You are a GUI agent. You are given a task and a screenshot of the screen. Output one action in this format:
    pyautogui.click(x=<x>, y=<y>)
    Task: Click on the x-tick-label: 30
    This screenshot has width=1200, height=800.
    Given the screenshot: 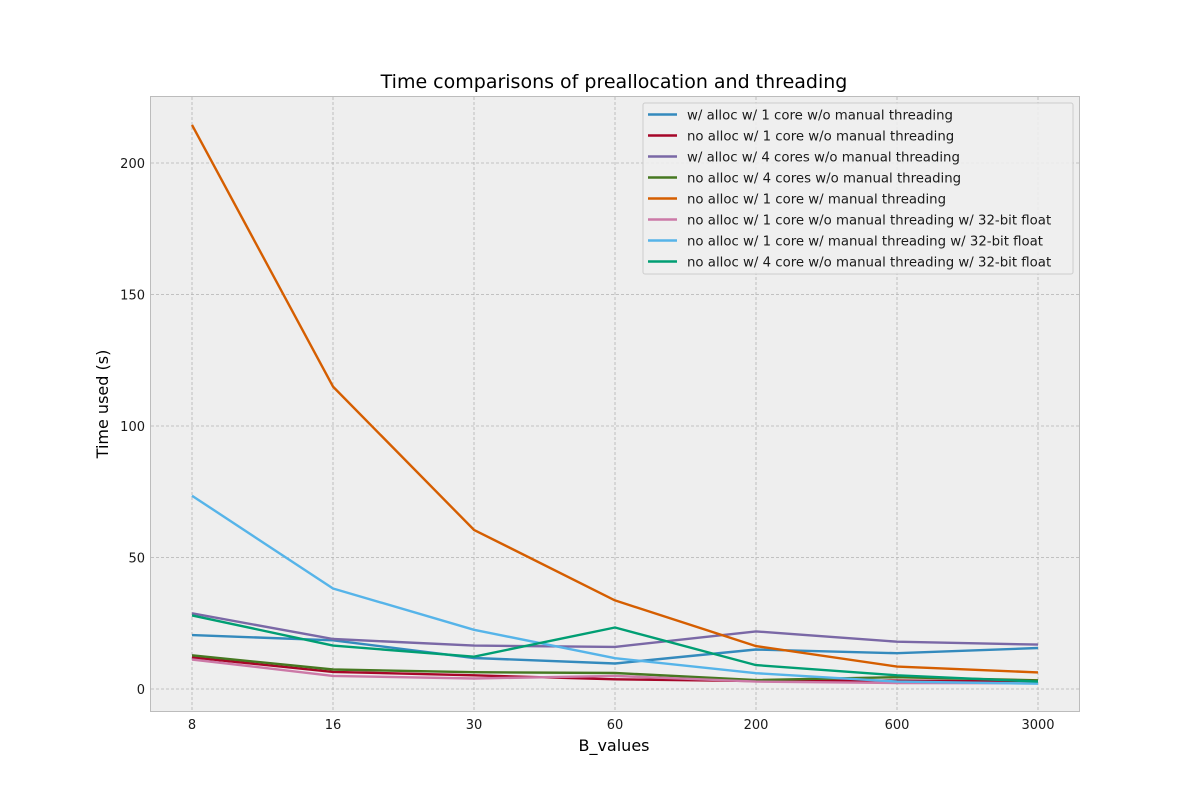 What is the action you would take?
    pyautogui.click(x=474, y=725)
    